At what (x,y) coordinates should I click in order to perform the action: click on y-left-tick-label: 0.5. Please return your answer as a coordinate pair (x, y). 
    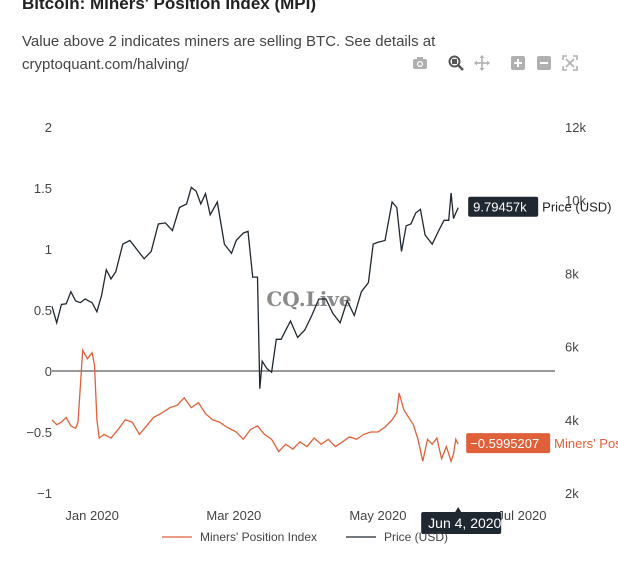
    Looking at the image, I should click on (43, 310).